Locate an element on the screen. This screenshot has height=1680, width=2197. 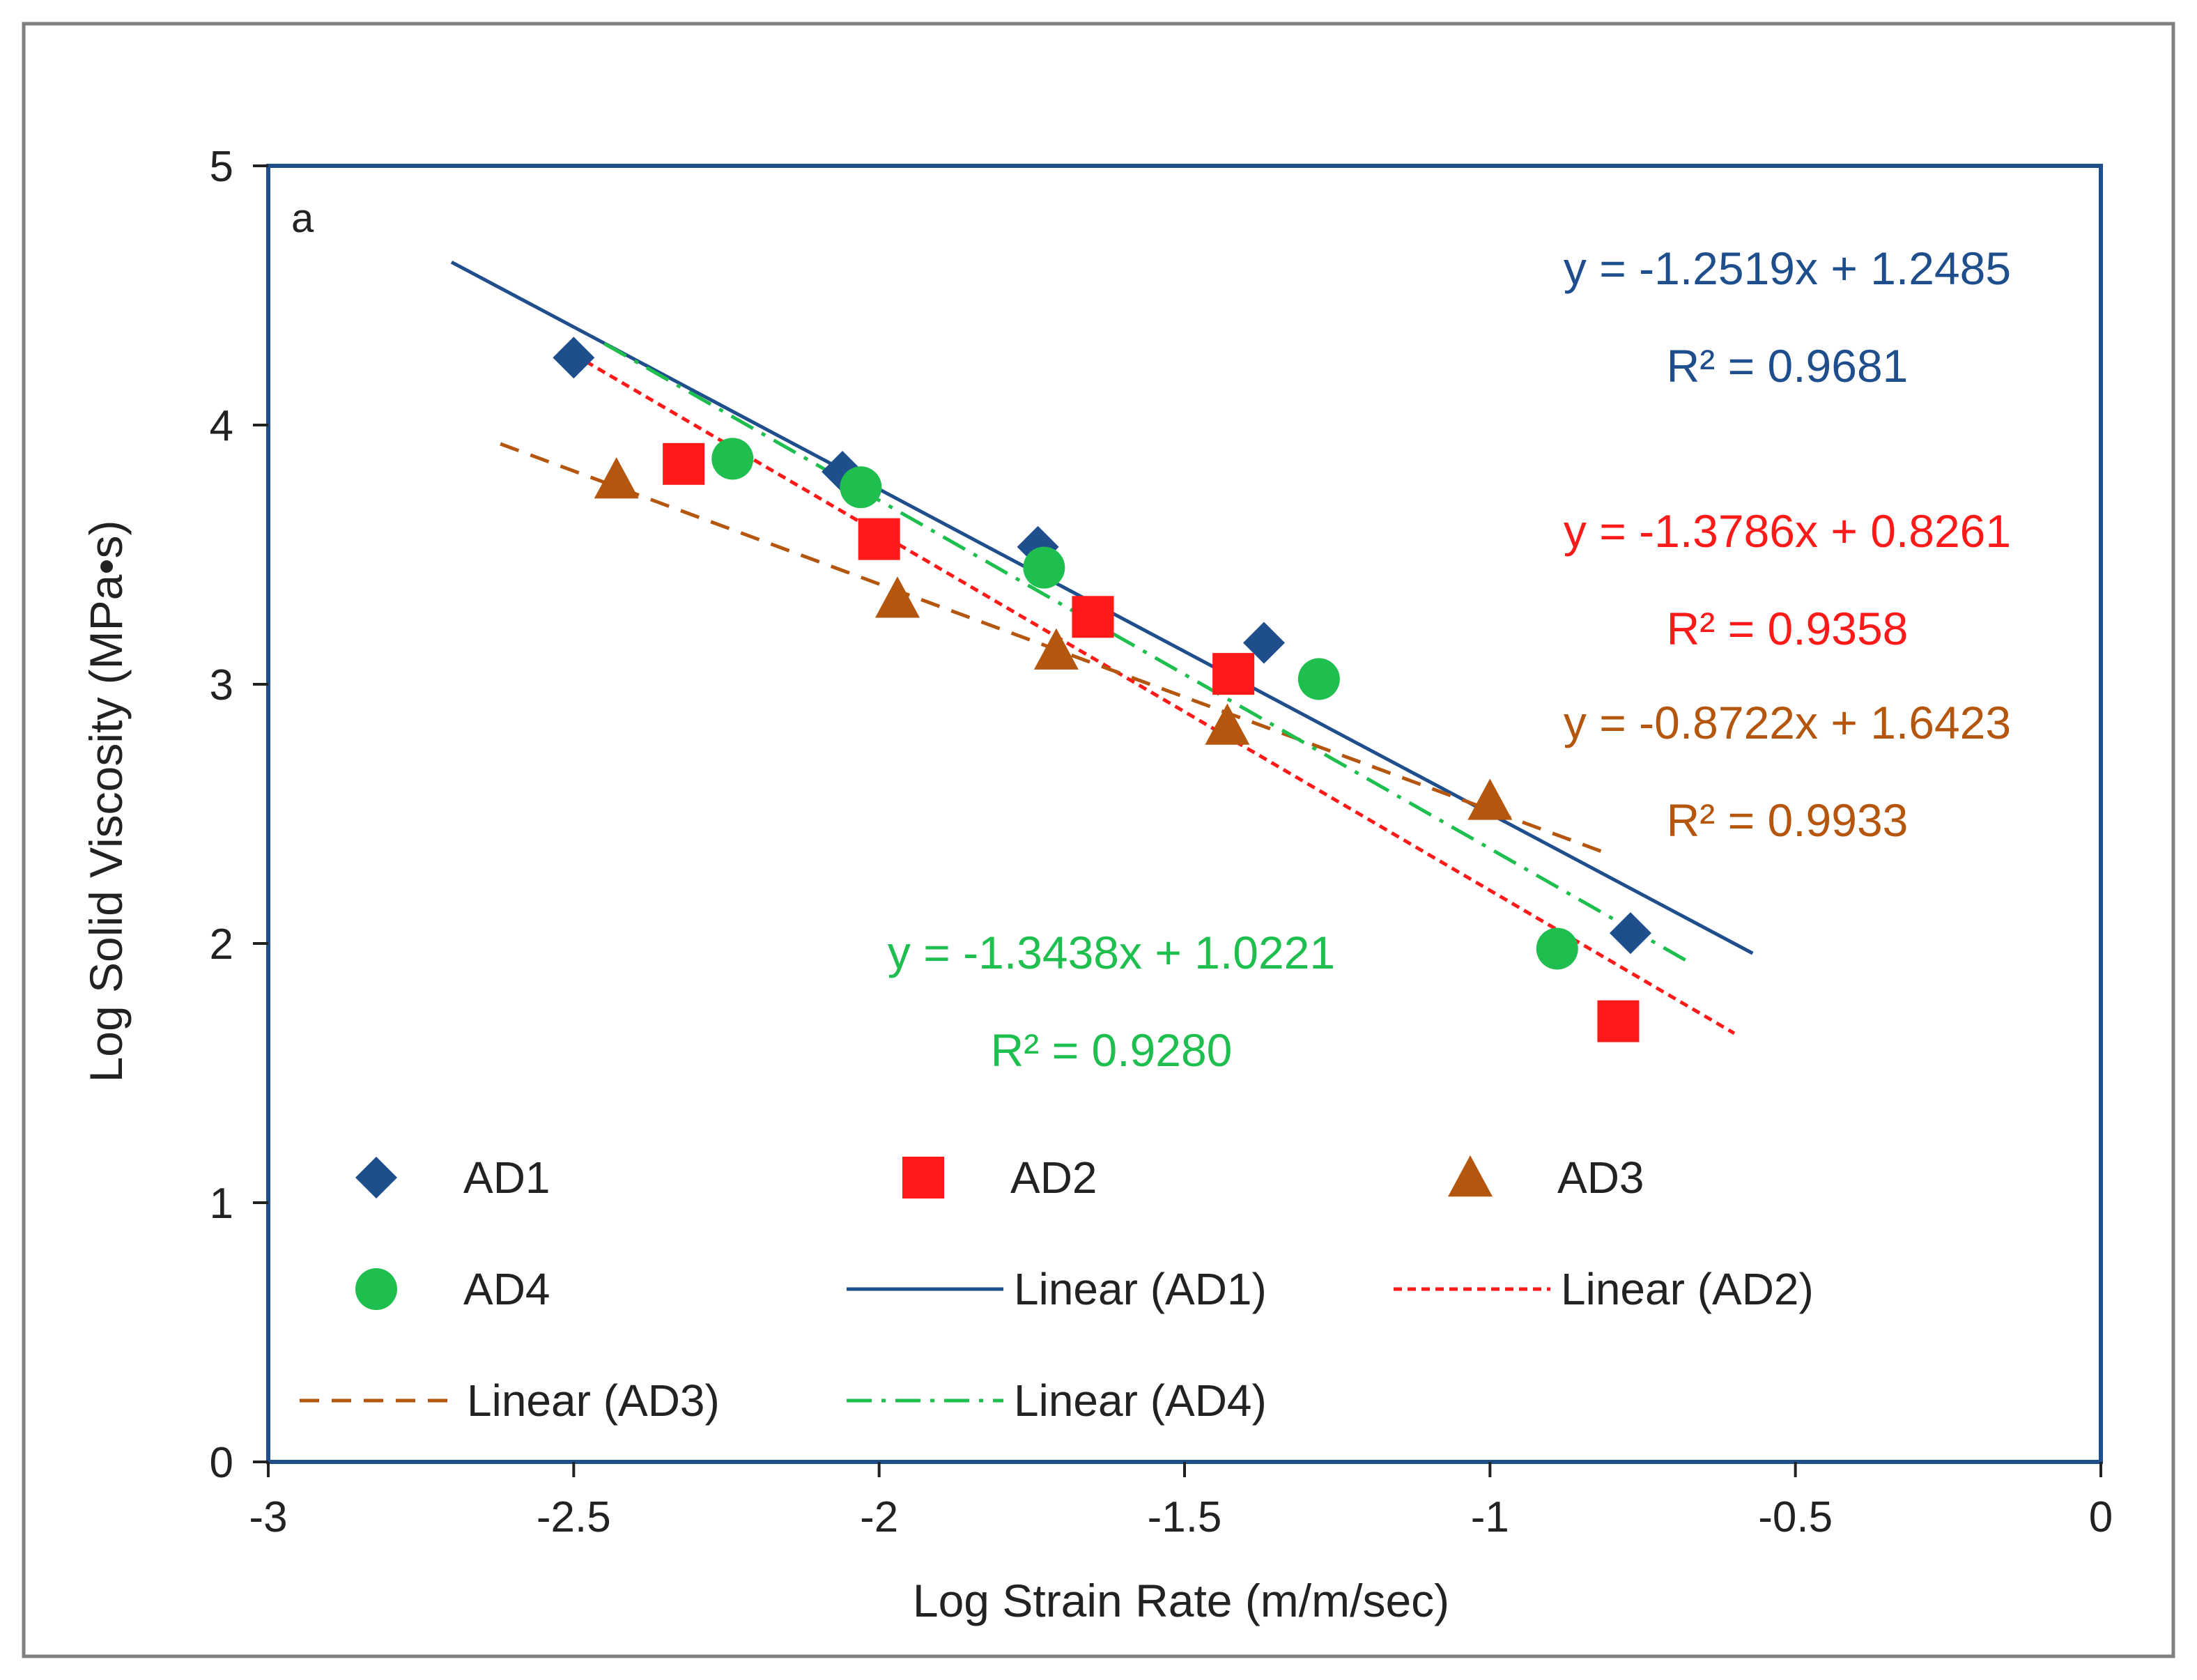
x-axis-title: Log Strain Rate (m/m/sec) is located at coordinates (1181, 1600).